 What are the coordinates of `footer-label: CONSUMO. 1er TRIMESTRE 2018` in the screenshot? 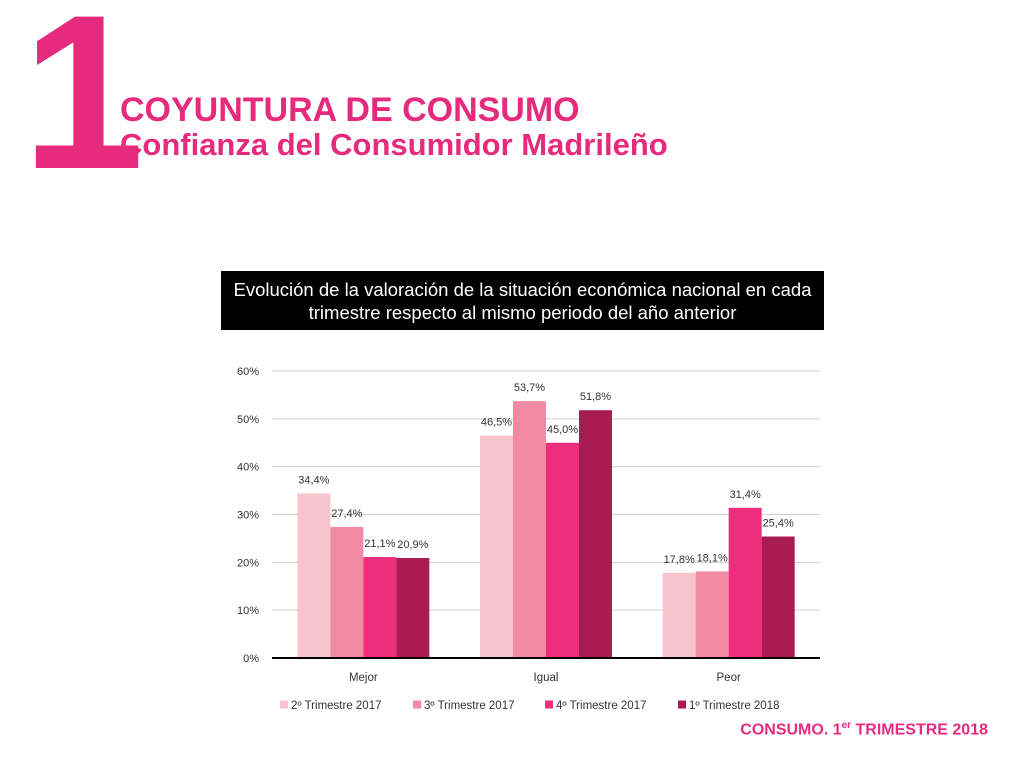 It's located at (864, 729).